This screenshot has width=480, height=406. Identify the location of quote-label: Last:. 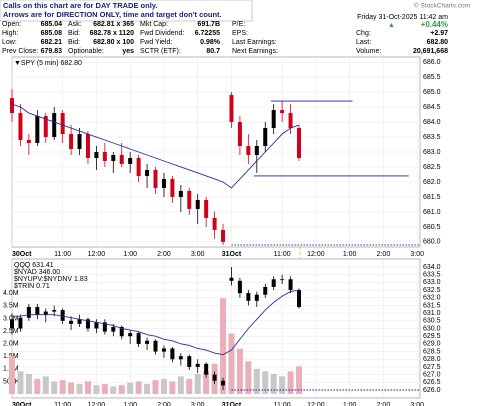
(363, 42).